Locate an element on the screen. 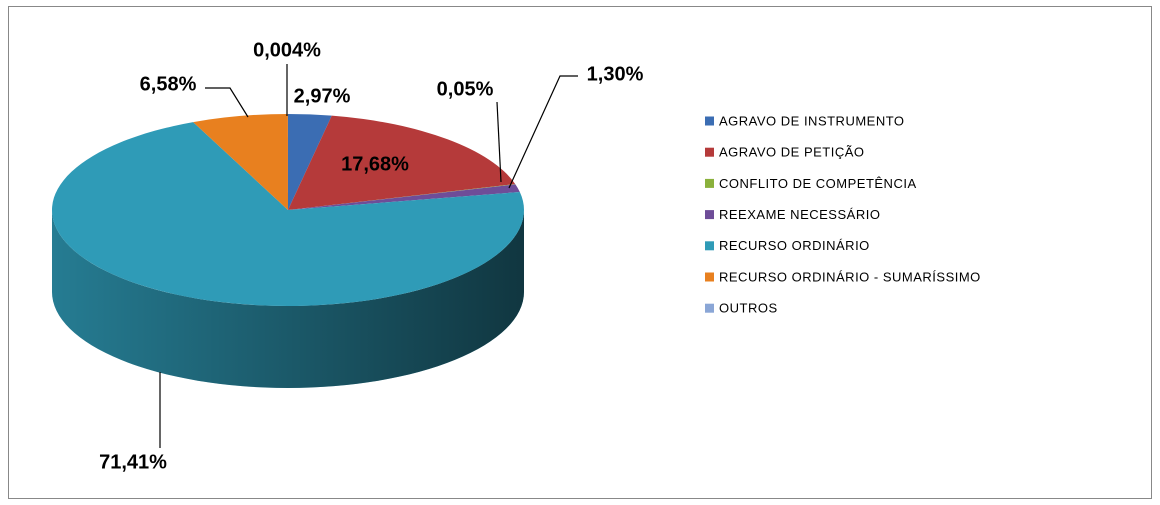 Image resolution: width=1160 pixels, height=505 pixels. legend-label: CONFLITO DE COMPETÊNCIA is located at coordinates (818, 183).